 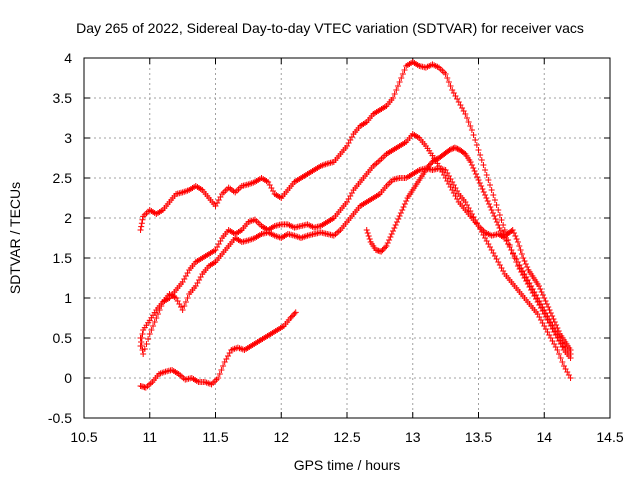 I want to click on y-tick-label: 0.5, so click(x=63, y=338).